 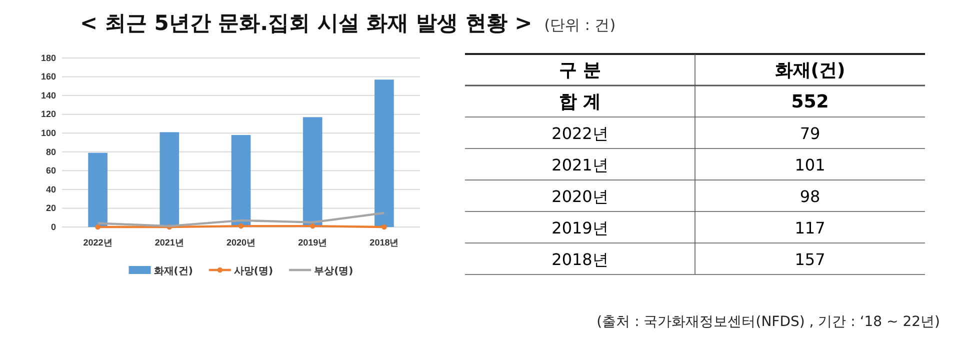 I want to click on x-tick-label: 2022년, so click(x=97, y=242).